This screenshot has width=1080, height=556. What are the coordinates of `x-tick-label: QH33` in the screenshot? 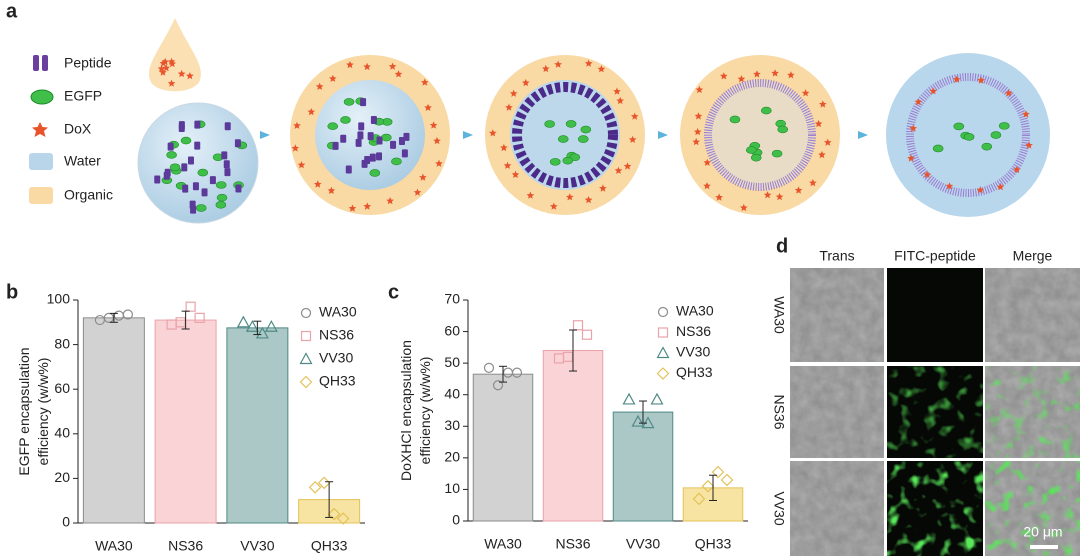 It's located at (713, 544).